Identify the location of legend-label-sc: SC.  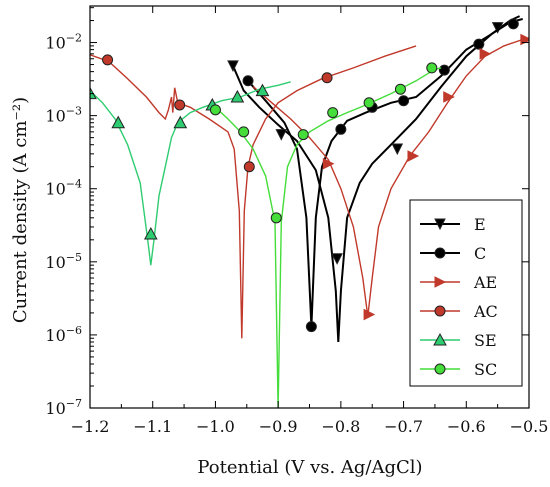
(485, 369).